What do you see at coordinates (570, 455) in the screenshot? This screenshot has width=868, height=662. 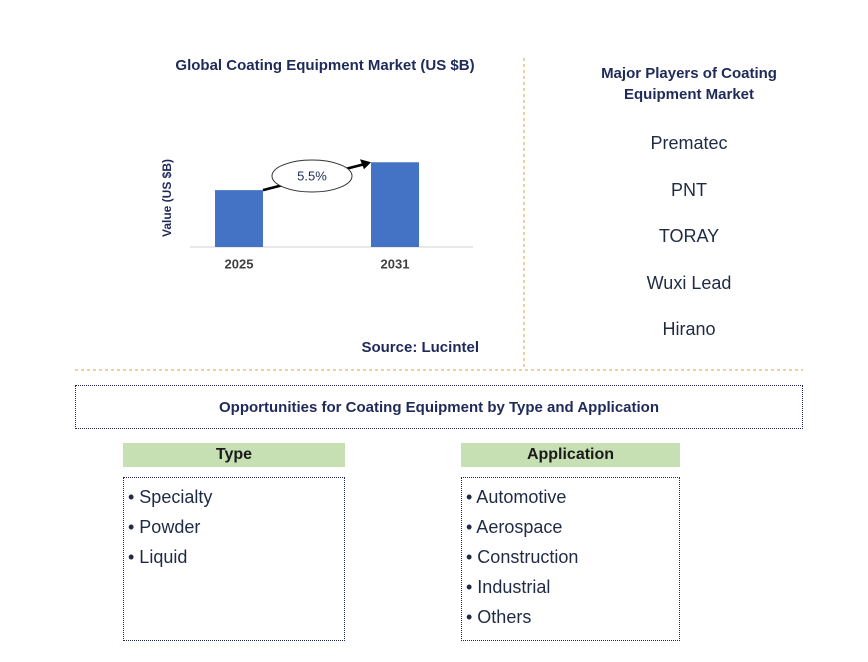 I see `application-header: Application` at bounding box center [570, 455].